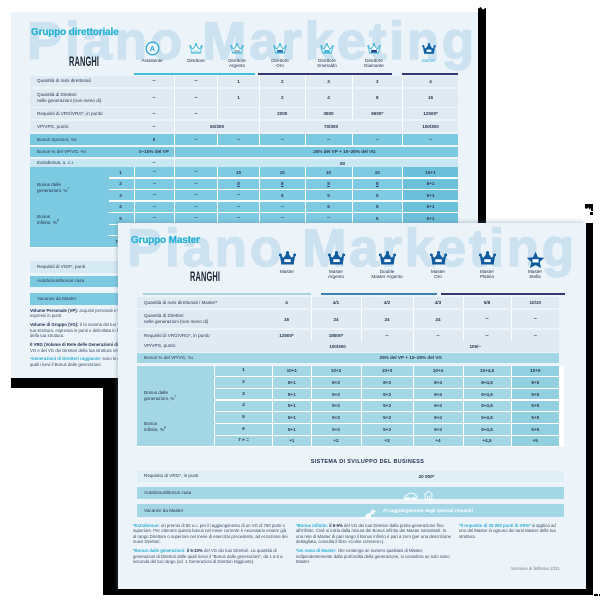 The width and height of the screenshot is (600, 600). Describe the element at coordinates (152, 48) in the screenshot. I see `svg-text: A` at that location.